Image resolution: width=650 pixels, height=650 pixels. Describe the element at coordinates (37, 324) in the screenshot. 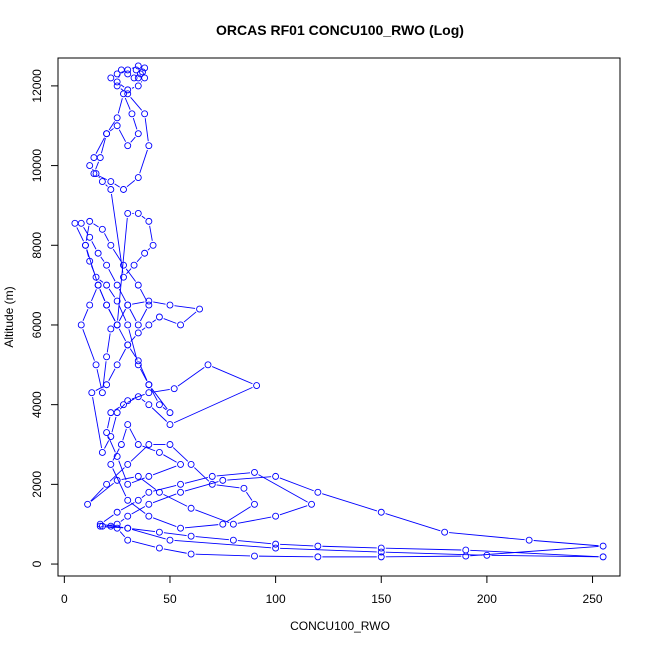

I see `y-tick-label: 6000` at that location.